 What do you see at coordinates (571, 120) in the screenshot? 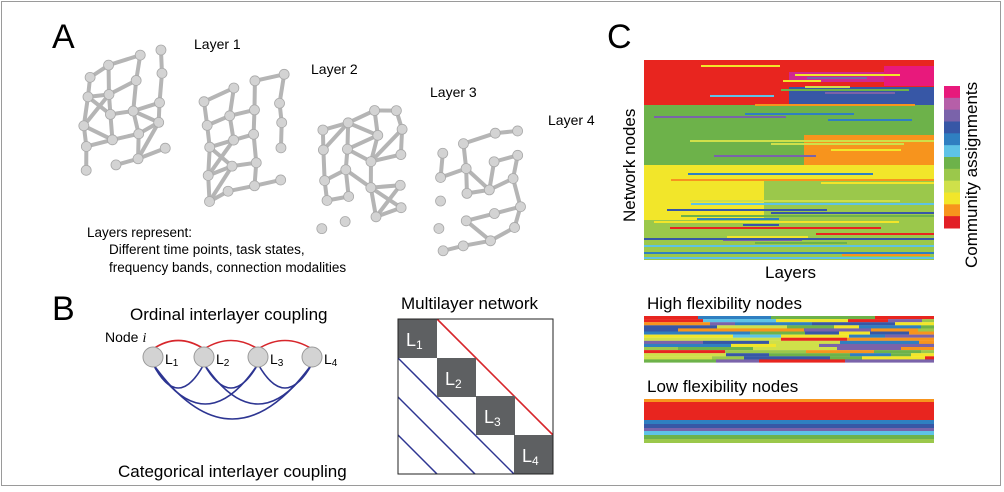
I see `layer-4-label: Layer 4` at bounding box center [571, 120].